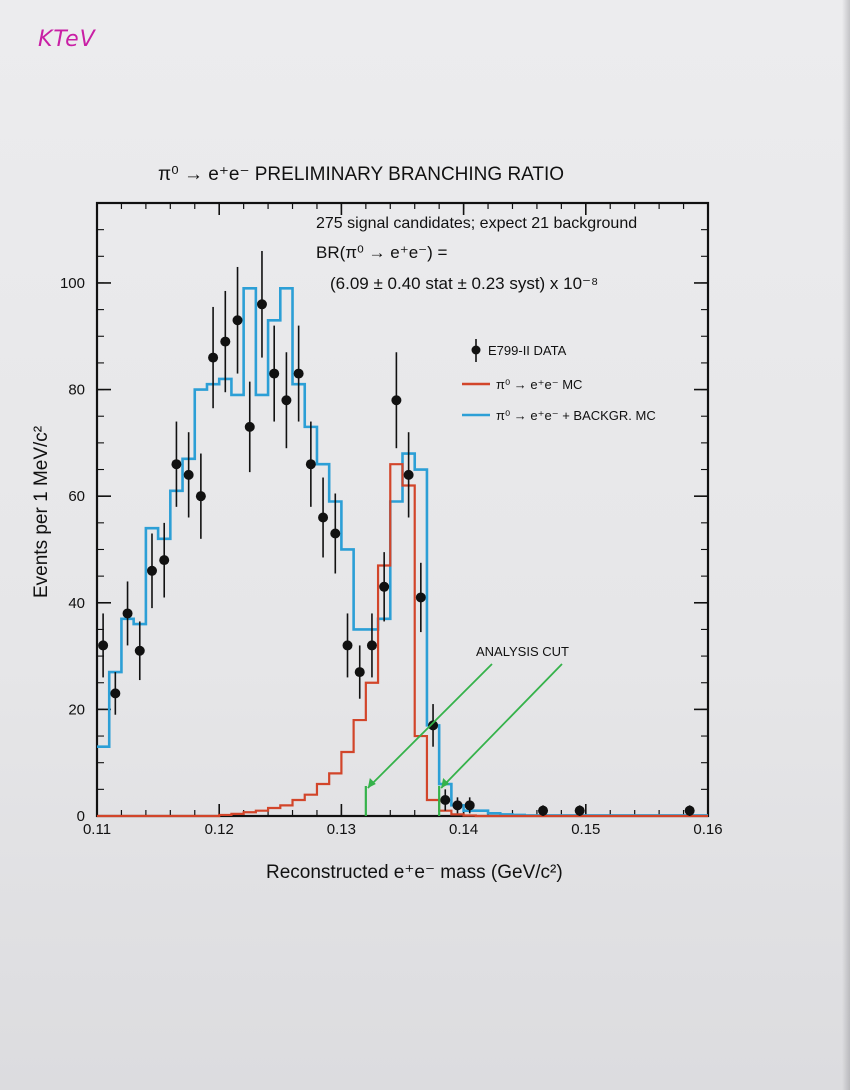 This screenshot has height=1090, width=850. Describe the element at coordinates (97, 829) in the screenshot. I see `x-tick-label: 0.11` at that location.